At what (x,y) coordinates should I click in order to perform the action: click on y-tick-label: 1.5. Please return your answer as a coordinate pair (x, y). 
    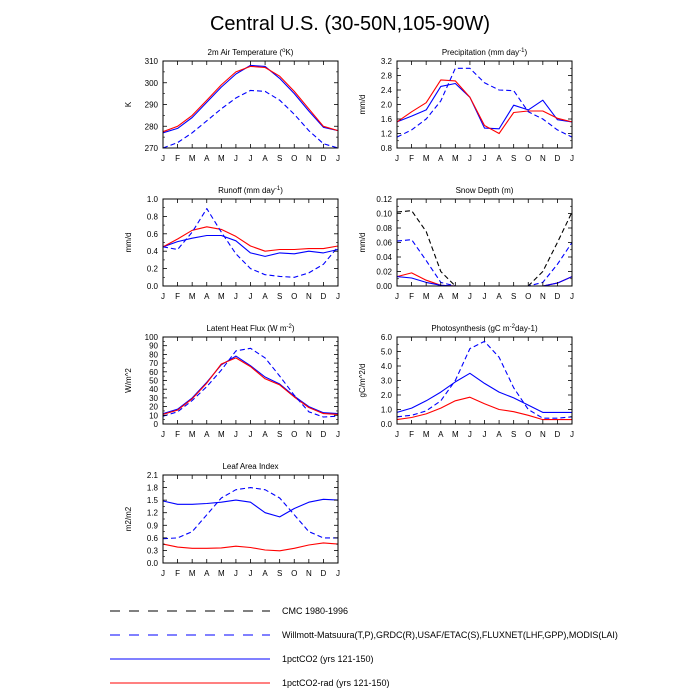
    Looking at the image, I should click on (153, 500).